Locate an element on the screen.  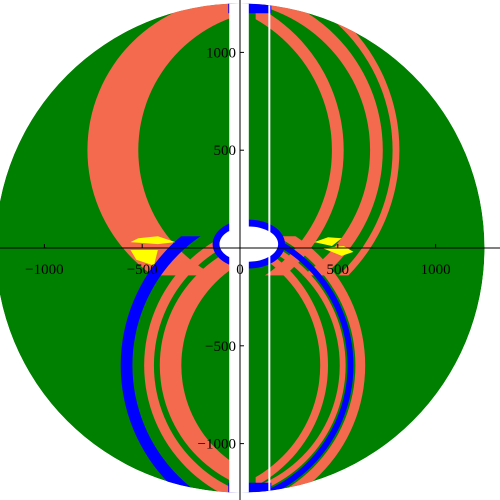
y-tick-label-3: −1000 is located at coordinates (217, 445).